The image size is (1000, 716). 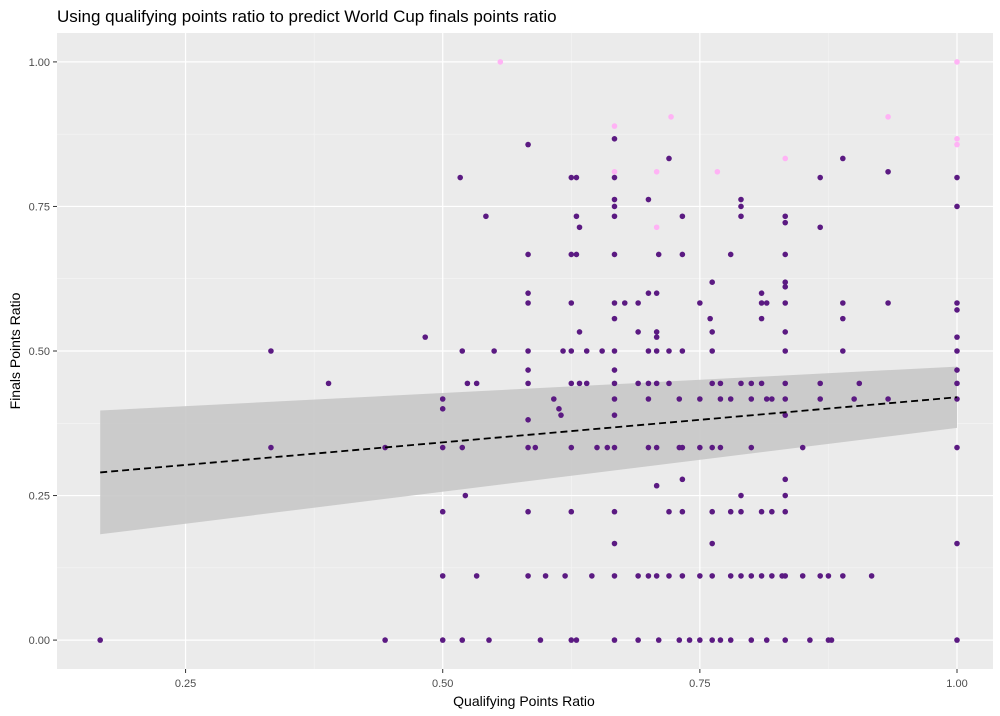 What do you see at coordinates (39, 352) in the screenshot?
I see `y-tick-label: 0.50` at bounding box center [39, 352].